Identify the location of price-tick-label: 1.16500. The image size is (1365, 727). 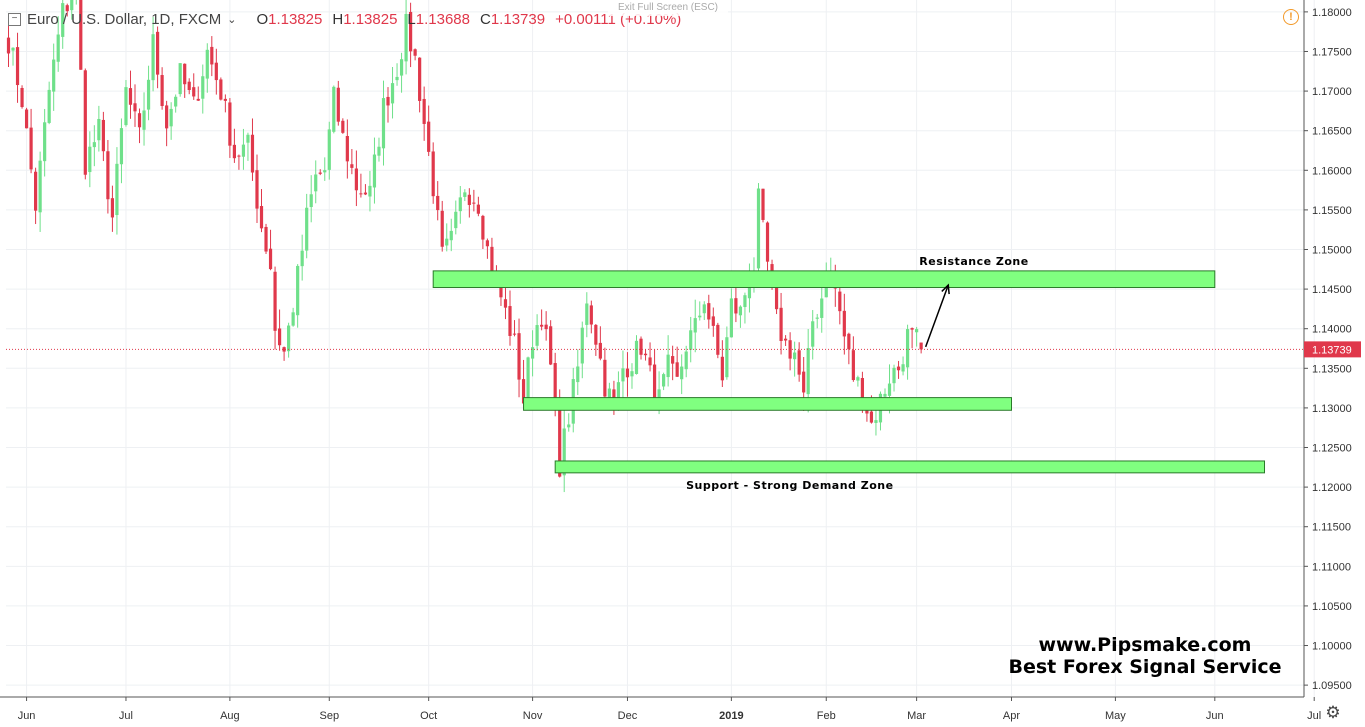
(1332, 132).